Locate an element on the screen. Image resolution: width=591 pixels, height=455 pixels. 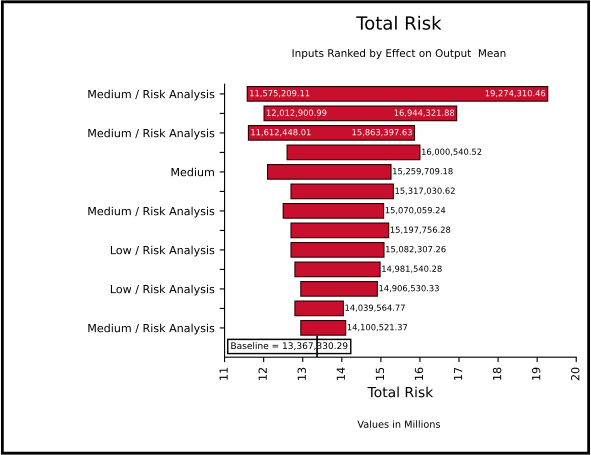
annotation: 15,863,397.63 is located at coordinates (382, 132).